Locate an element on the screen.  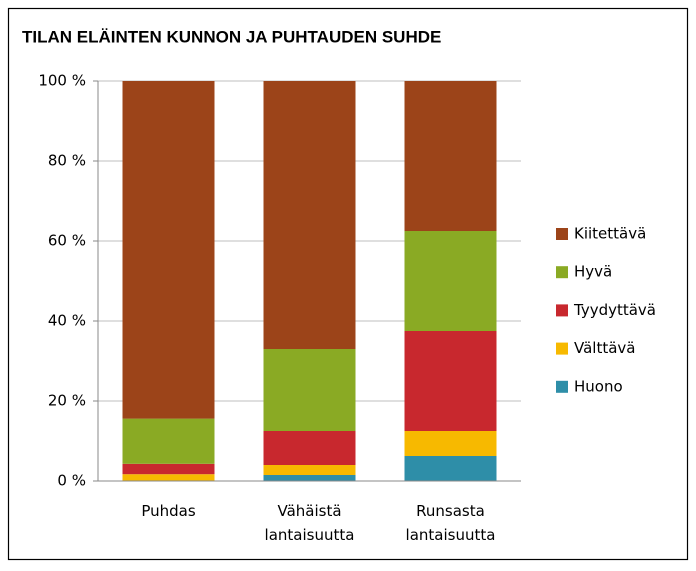
legend-label: Hyvä is located at coordinates (593, 272).